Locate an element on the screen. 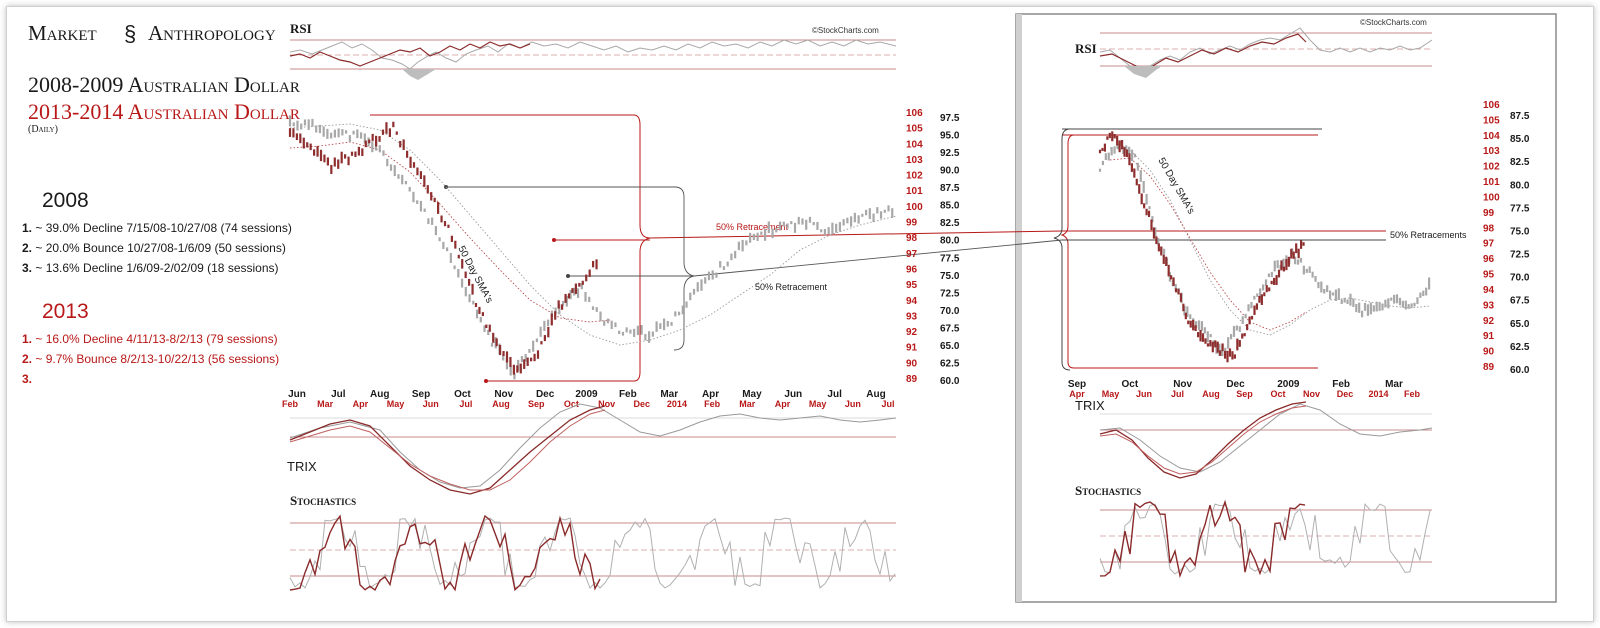 The height and width of the screenshot is (628, 1600). right-stoch-label: Stochastics is located at coordinates (1108, 490).